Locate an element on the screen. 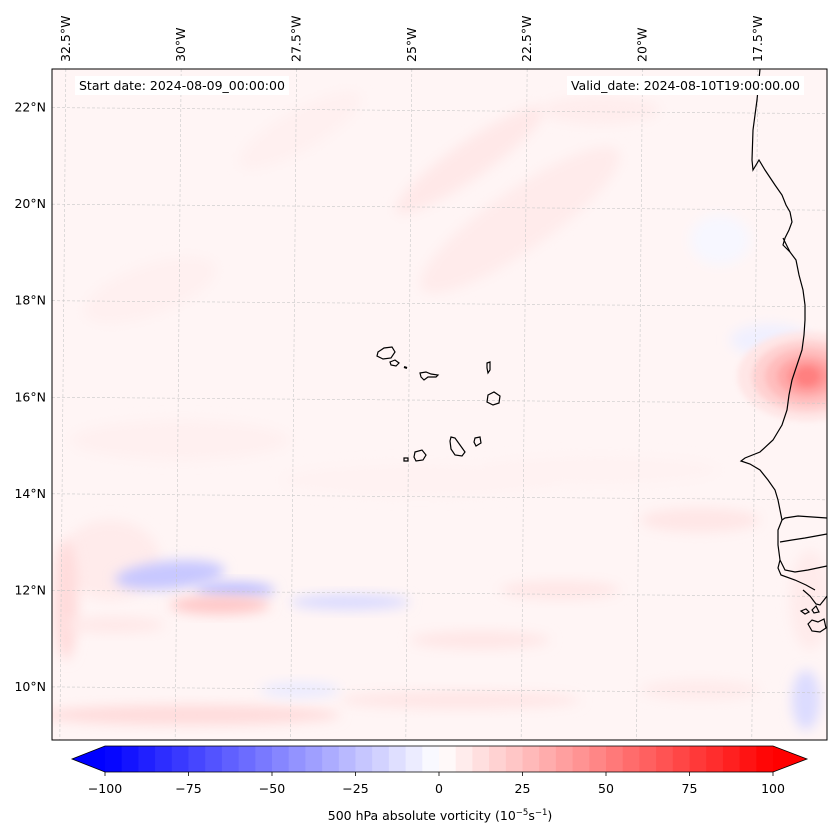 The height and width of the screenshot is (839, 837). latitude-labels: 22°N 20°N 18°N 16°N 14°N 12°N 10°N is located at coordinates (30, 397).